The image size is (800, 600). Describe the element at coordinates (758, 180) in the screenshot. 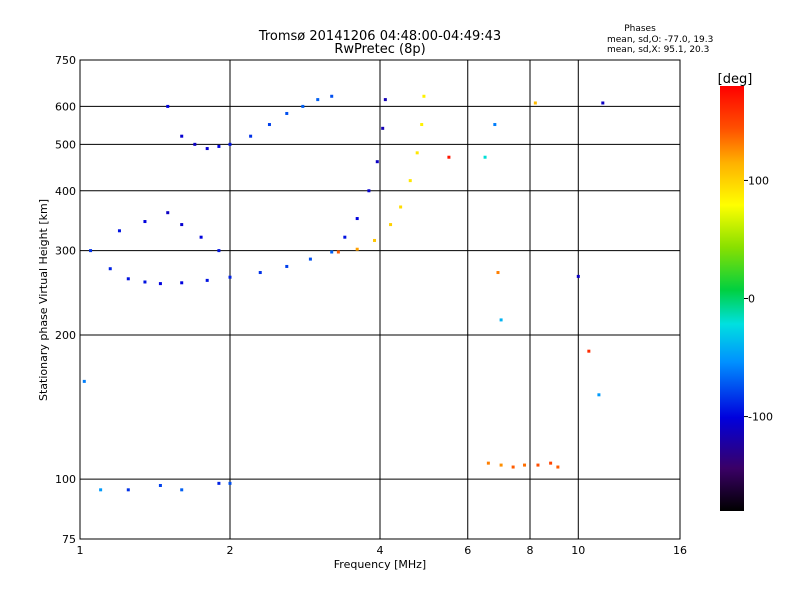

I see `colorbar-tick-label: 100` at that location.